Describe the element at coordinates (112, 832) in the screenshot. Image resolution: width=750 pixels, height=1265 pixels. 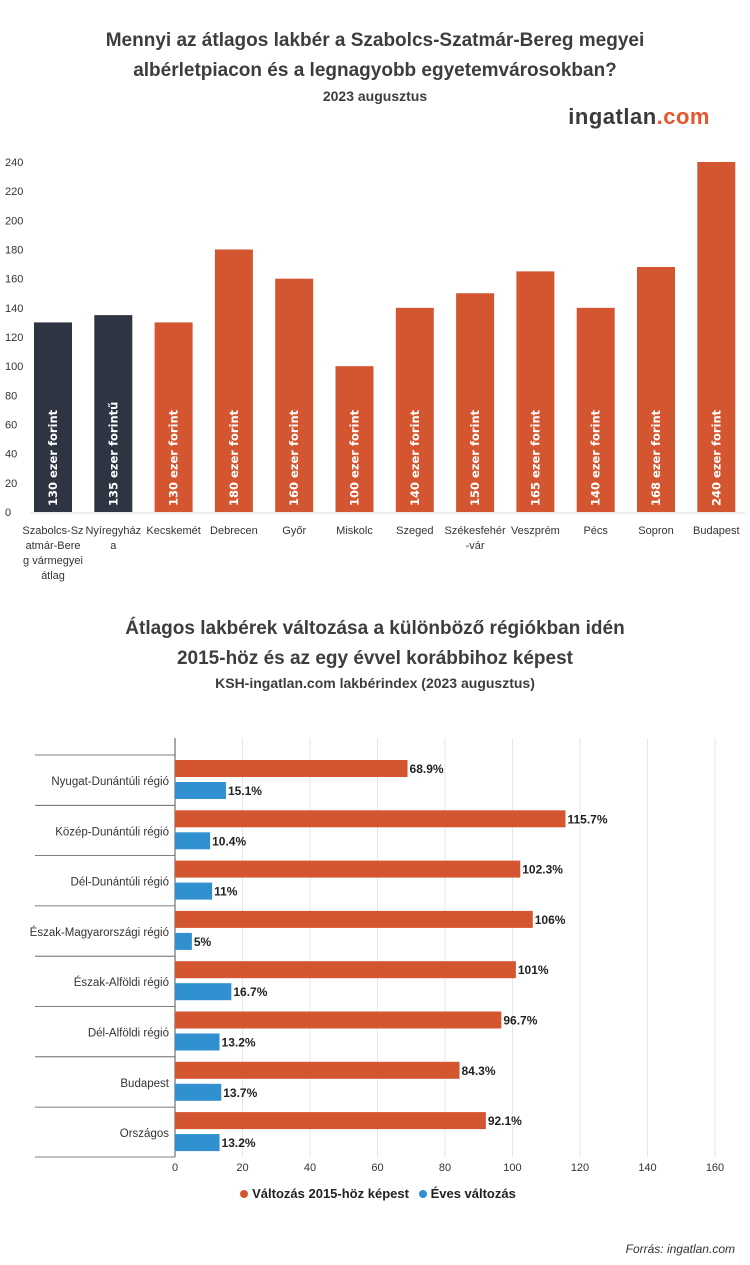
I see `y-category-label: Közép-Dunántúli régió` at that location.